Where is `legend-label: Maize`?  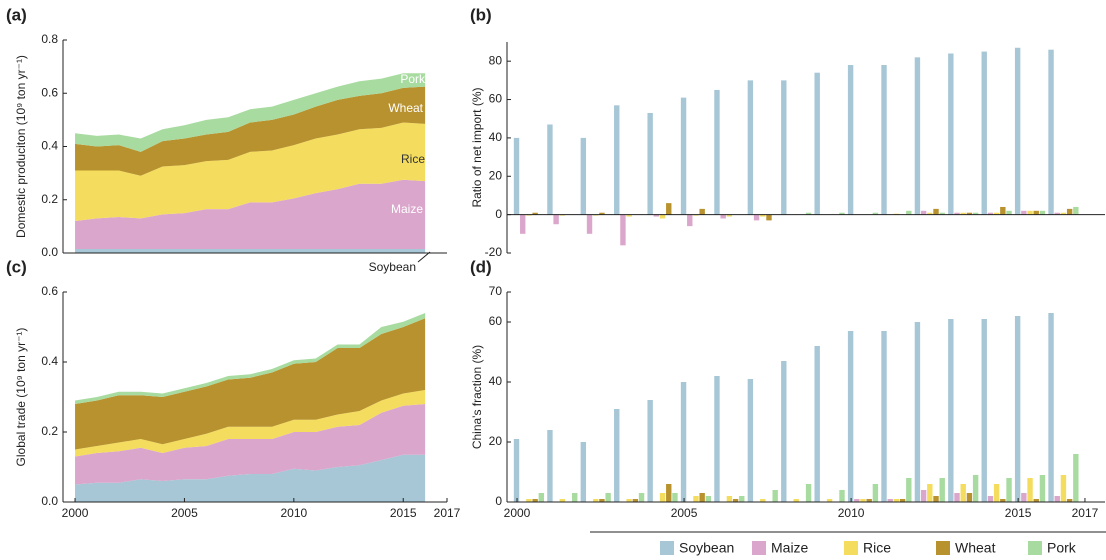
legend-label: Maize is located at coordinates (790, 548).